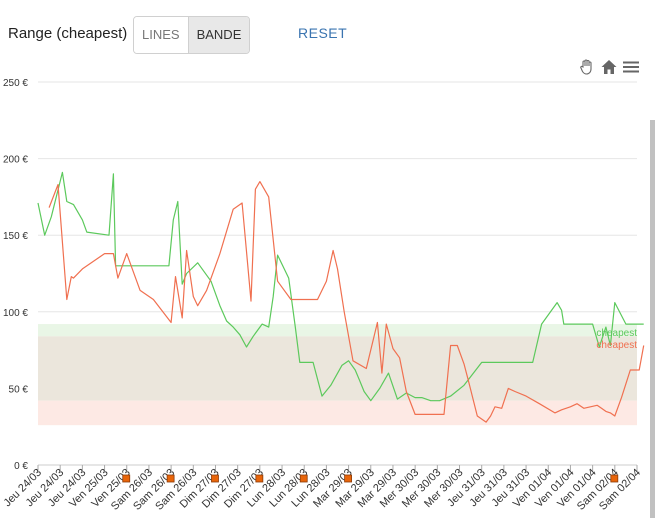 The height and width of the screenshot is (518, 655). I want to click on range-label: Range (cheapest), so click(68, 33).